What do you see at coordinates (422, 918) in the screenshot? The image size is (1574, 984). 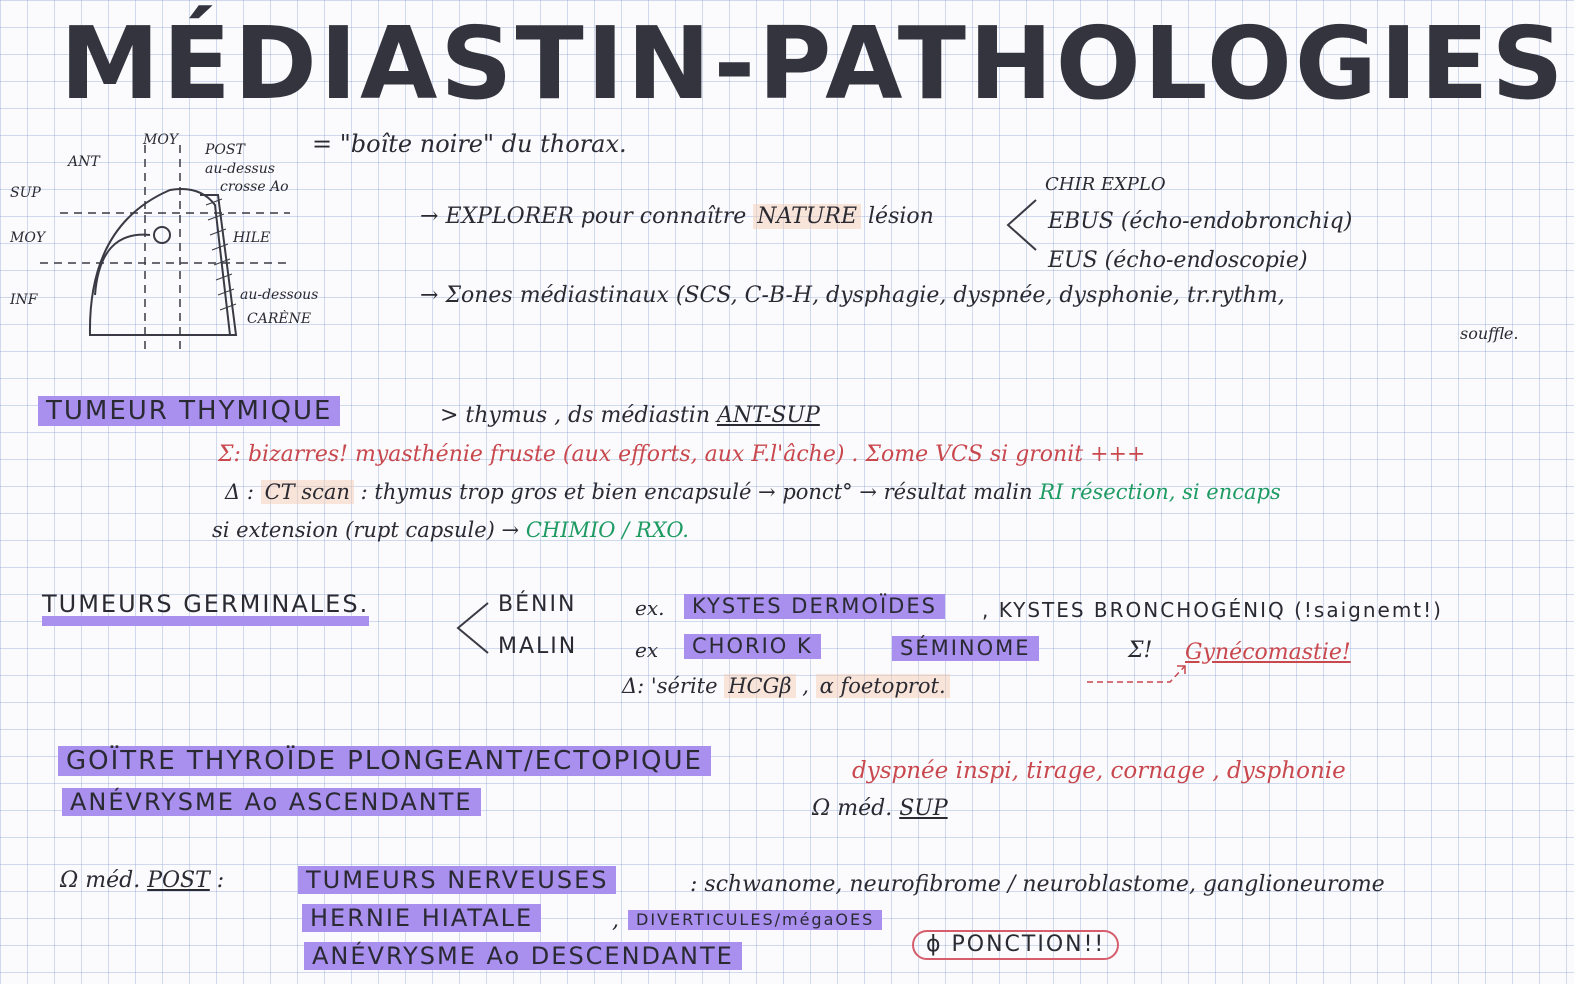 I see `post-item-hernie-hiatale: HERNIE HIATALE` at bounding box center [422, 918].